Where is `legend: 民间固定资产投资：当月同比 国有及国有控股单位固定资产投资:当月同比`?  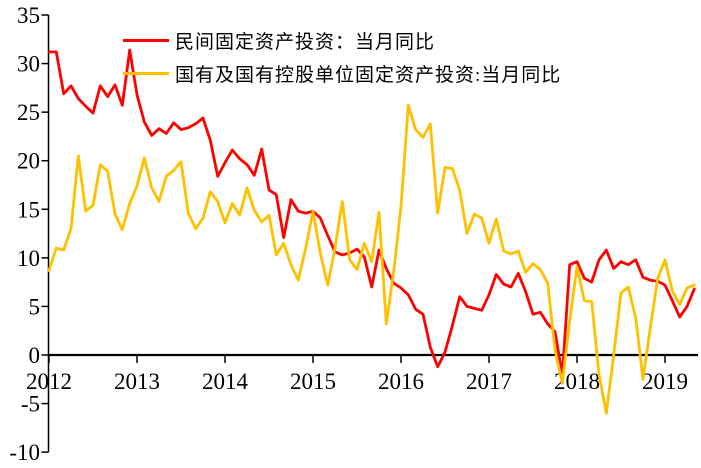
legend: 民间固定资产投资：当月同比 国有及国有控股单位固定资产投资:当月同比 is located at coordinates (342, 61).